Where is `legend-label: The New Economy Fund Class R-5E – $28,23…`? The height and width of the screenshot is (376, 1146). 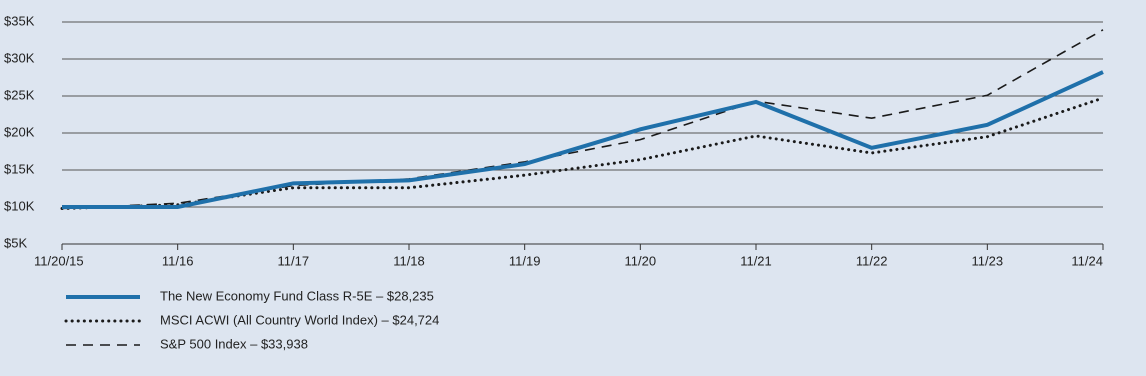 legend-label: The New Economy Fund Class R-5E – $28,23… is located at coordinates (297, 295).